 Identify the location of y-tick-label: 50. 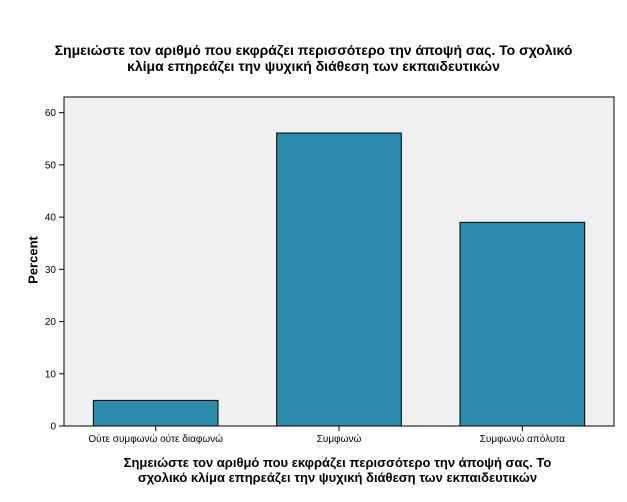
(51, 165).